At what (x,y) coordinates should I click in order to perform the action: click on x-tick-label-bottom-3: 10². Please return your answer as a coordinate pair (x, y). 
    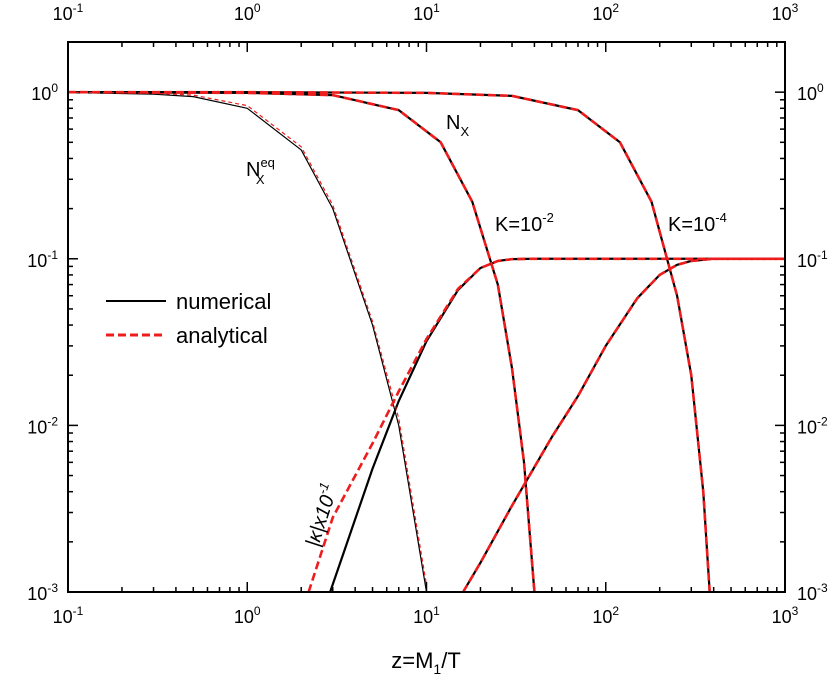
    Looking at the image, I should click on (605, 615).